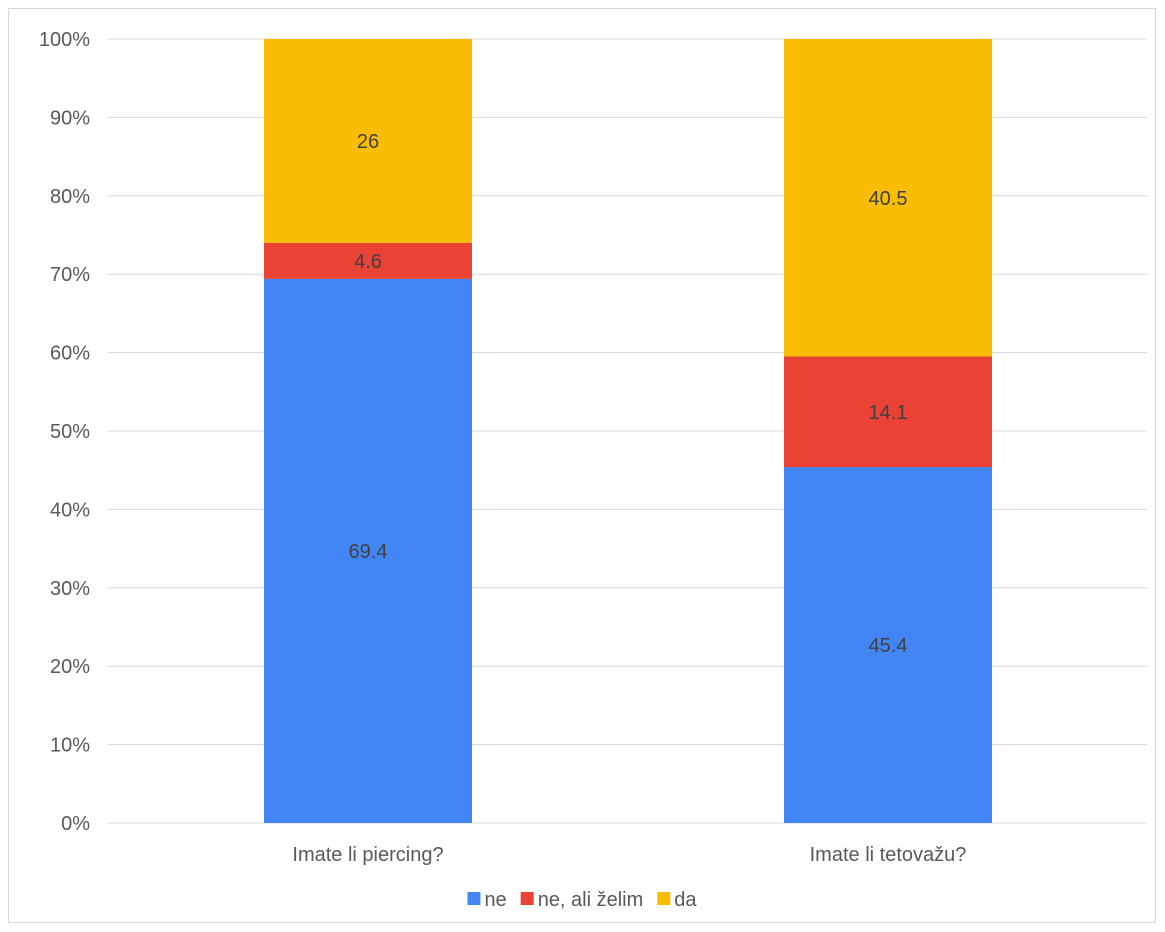 Image resolution: width=1165 pixels, height=932 pixels. I want to click on y-tick-label: 50%, so click(70, 432).